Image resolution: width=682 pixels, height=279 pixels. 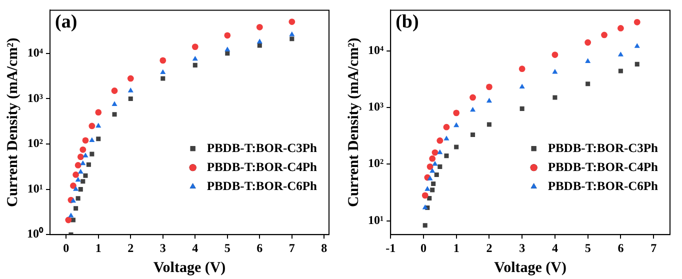 I want to click on chart-title: (b), so click(x=407, y=22).